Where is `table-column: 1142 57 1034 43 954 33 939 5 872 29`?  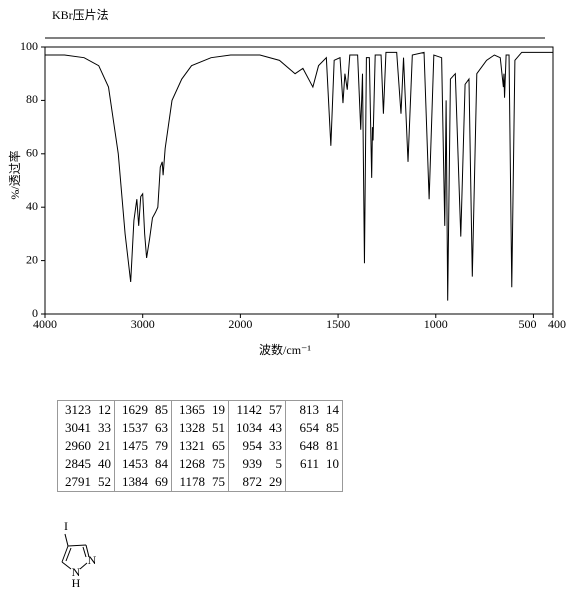 table-column: 1142 57 1034 43 954 33 939 5 872 29 is located at coordinates (257, 446).